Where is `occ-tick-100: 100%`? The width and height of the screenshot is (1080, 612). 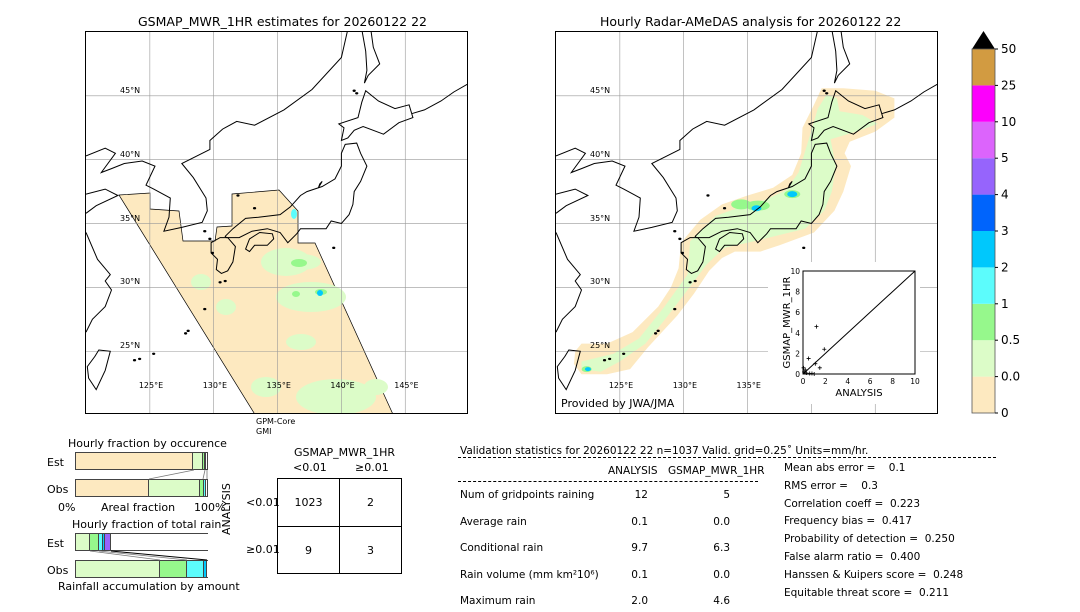
occ-tick-100: 100% is located at coordinates (210, 507).